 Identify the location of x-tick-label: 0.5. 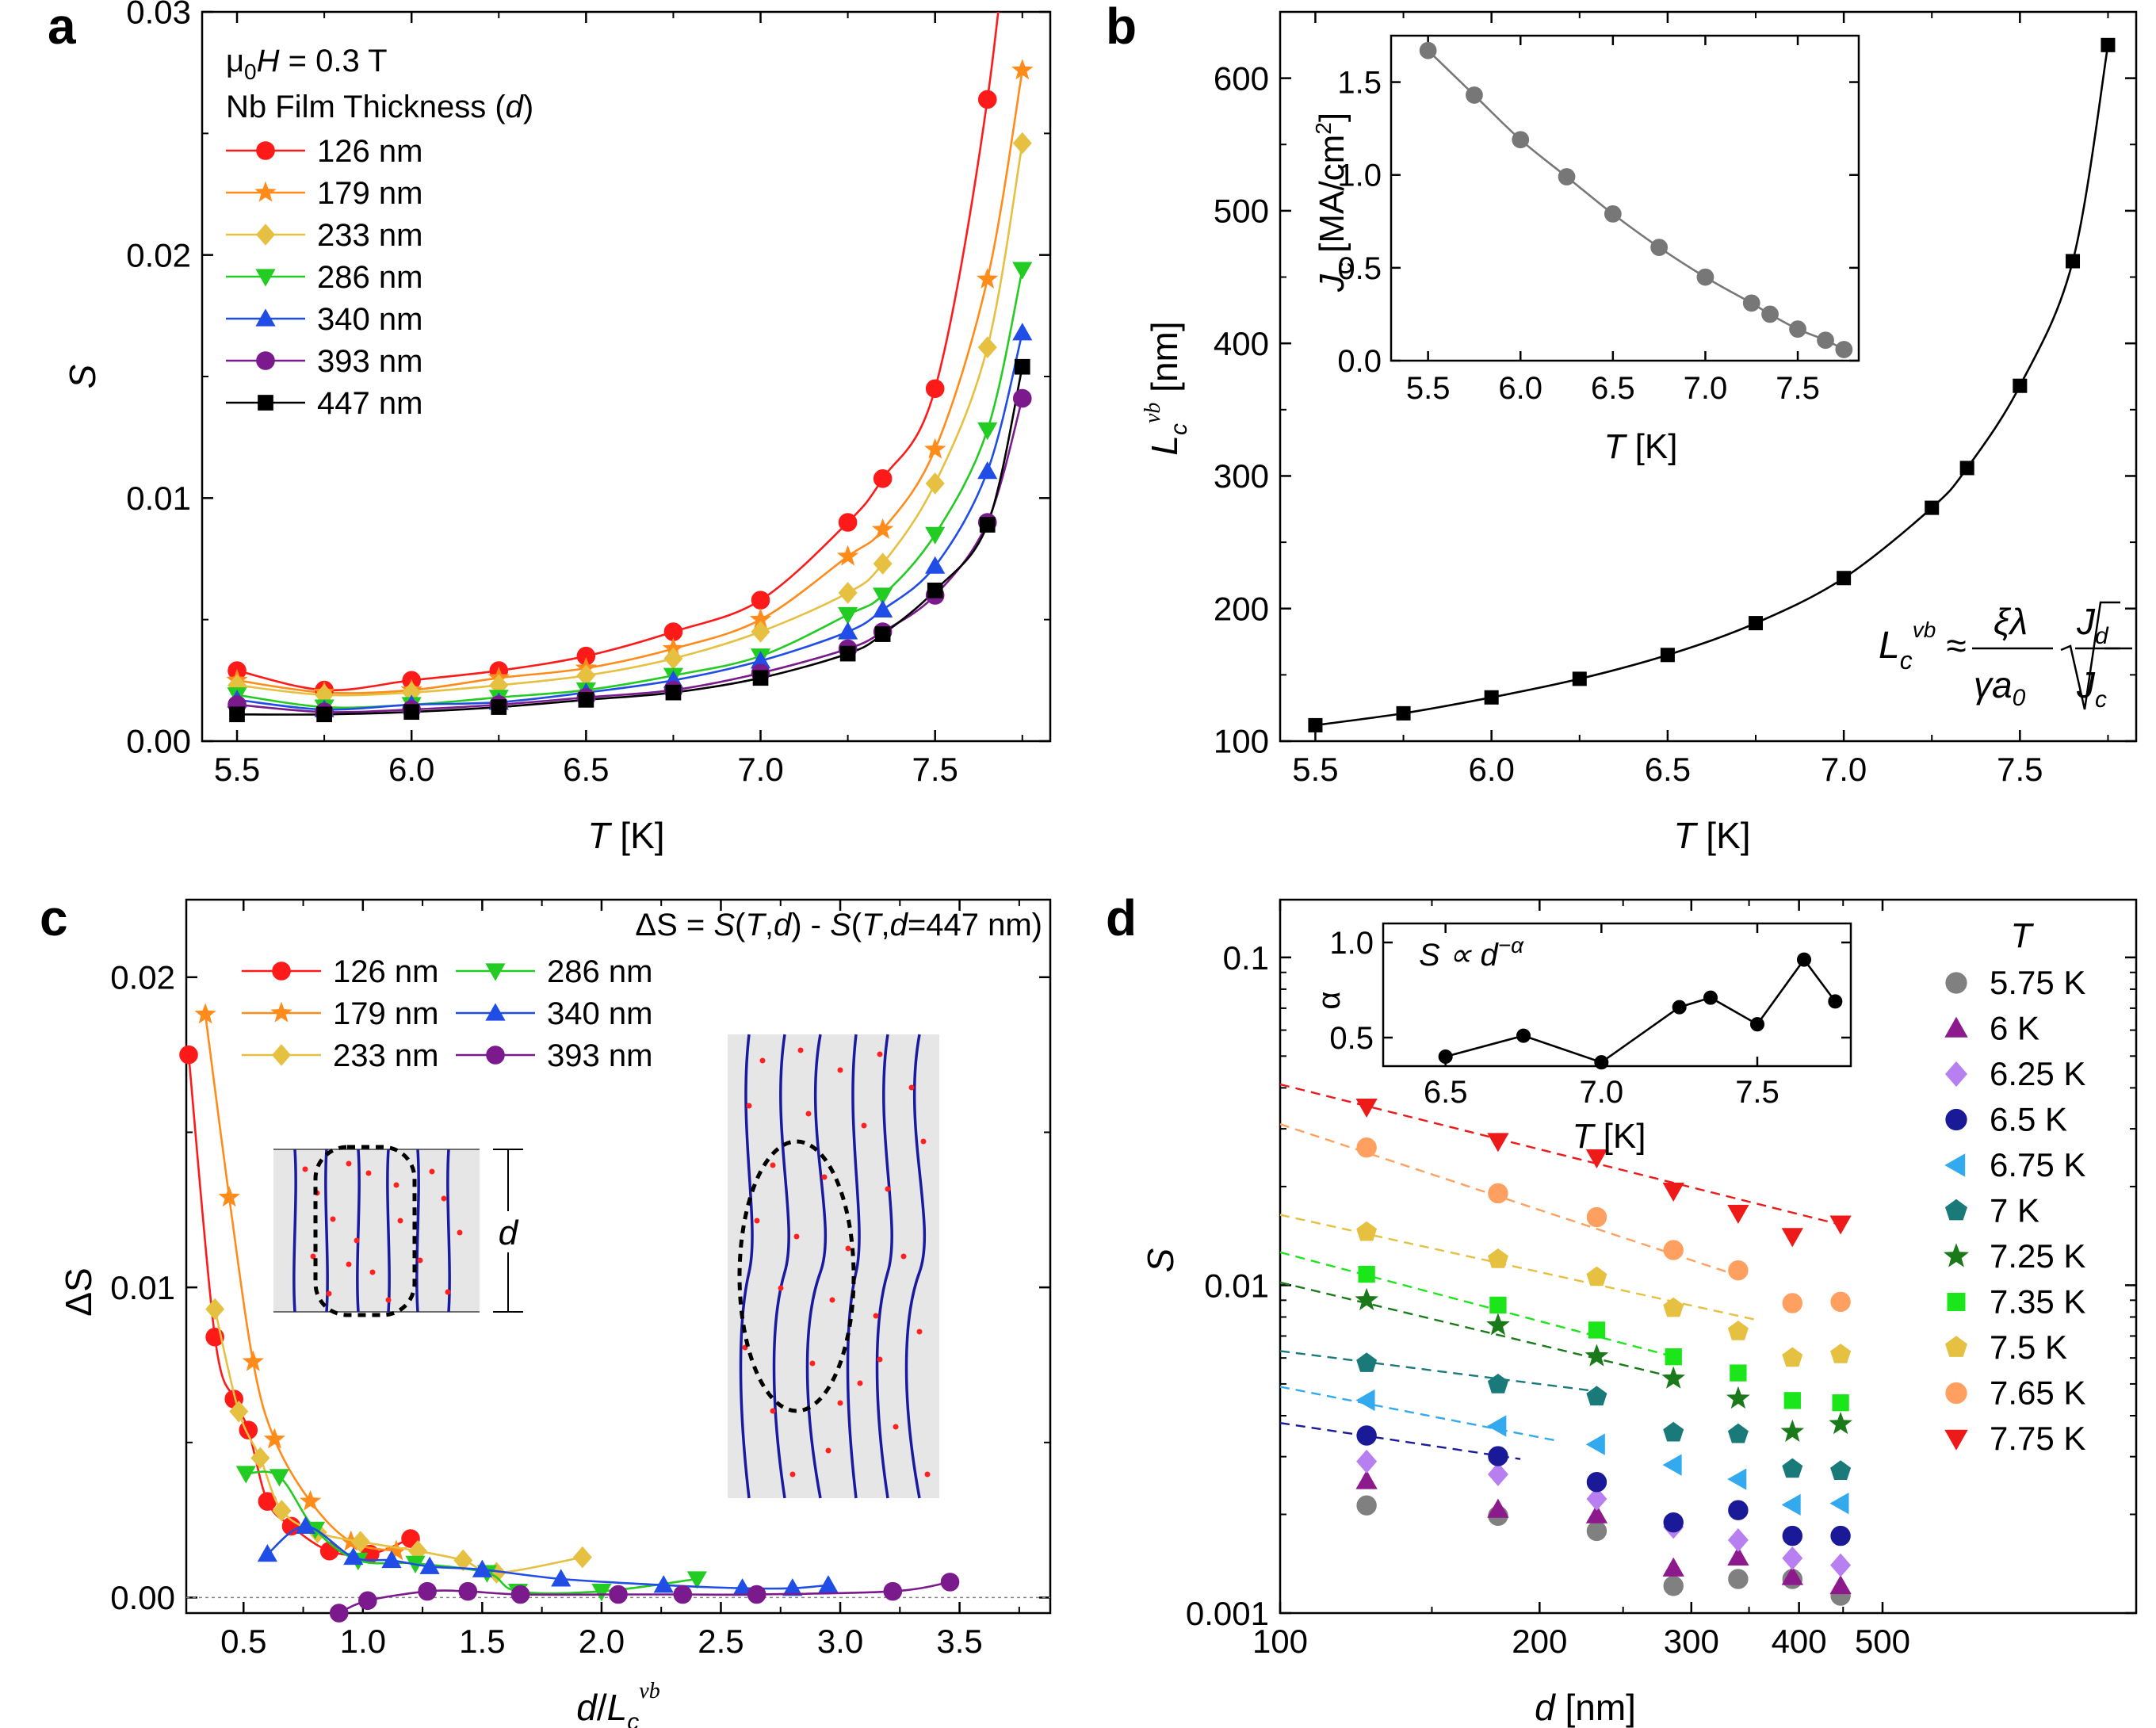
(243, 1641).